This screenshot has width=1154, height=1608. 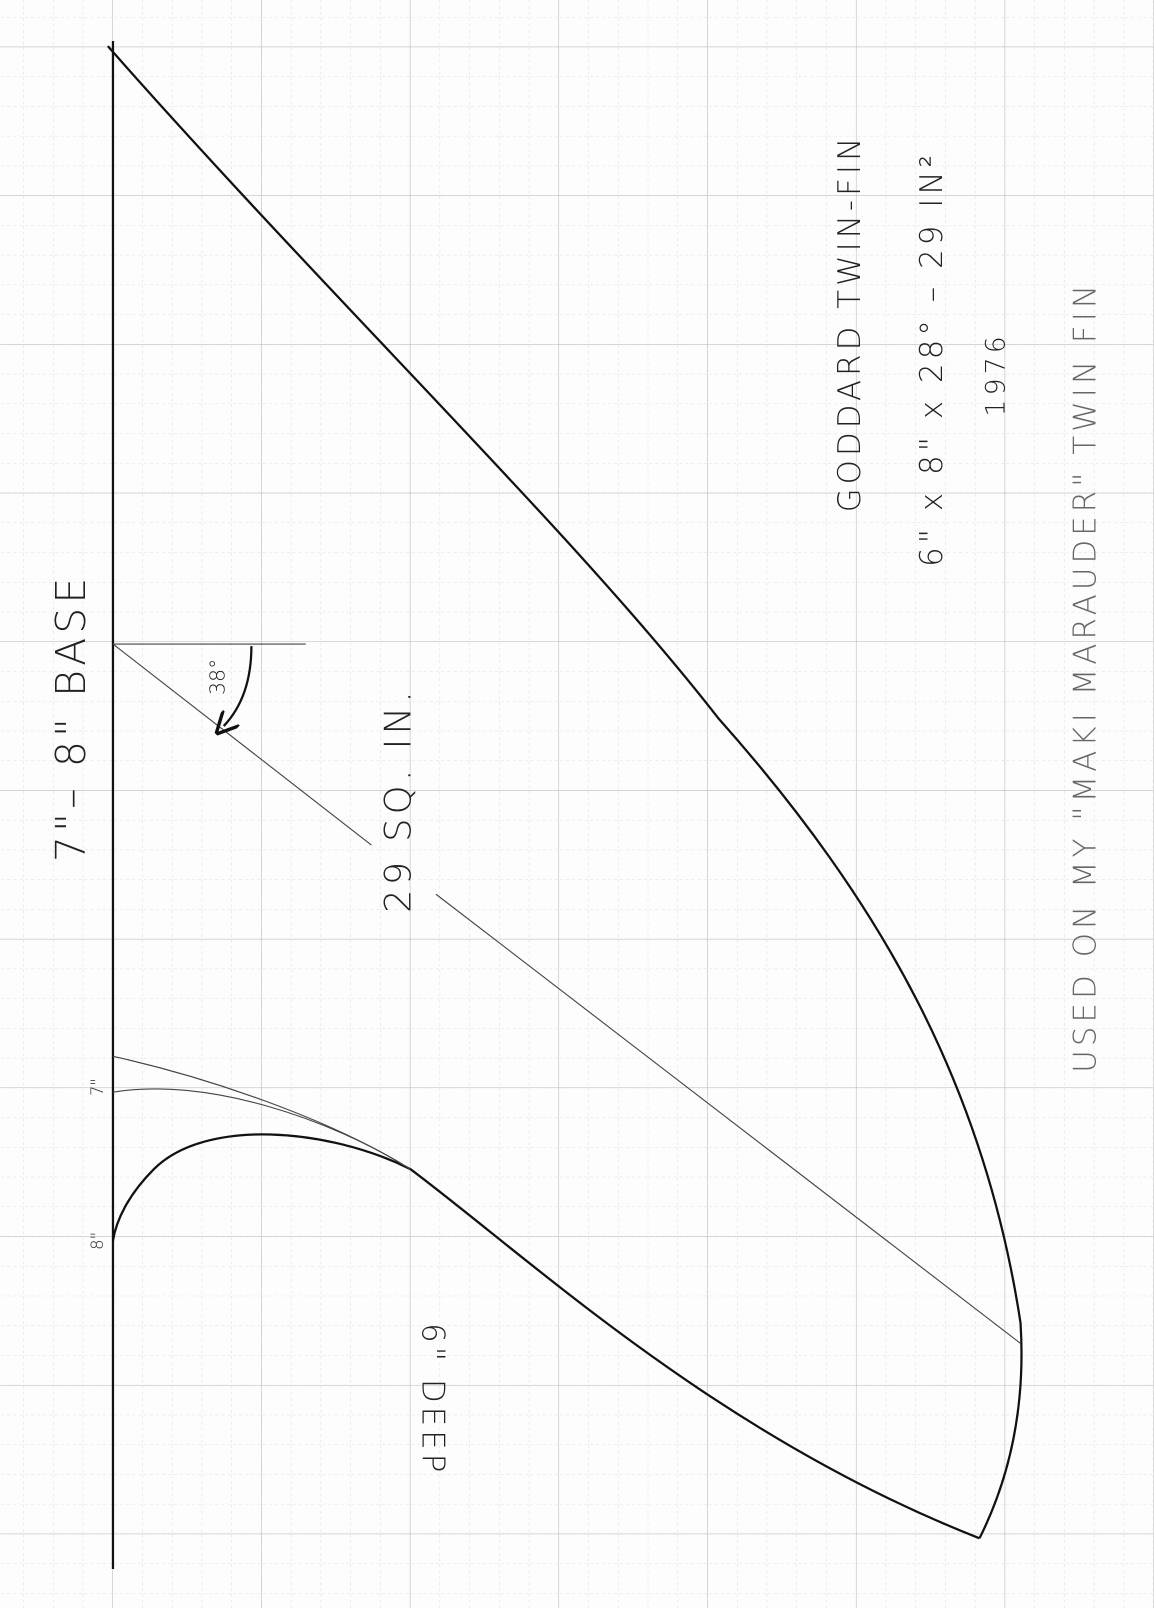 I want to click on usage-note: USED ON MY "MAKI MARAUDER" TWIN FIN, so click(x=1086, y=677).